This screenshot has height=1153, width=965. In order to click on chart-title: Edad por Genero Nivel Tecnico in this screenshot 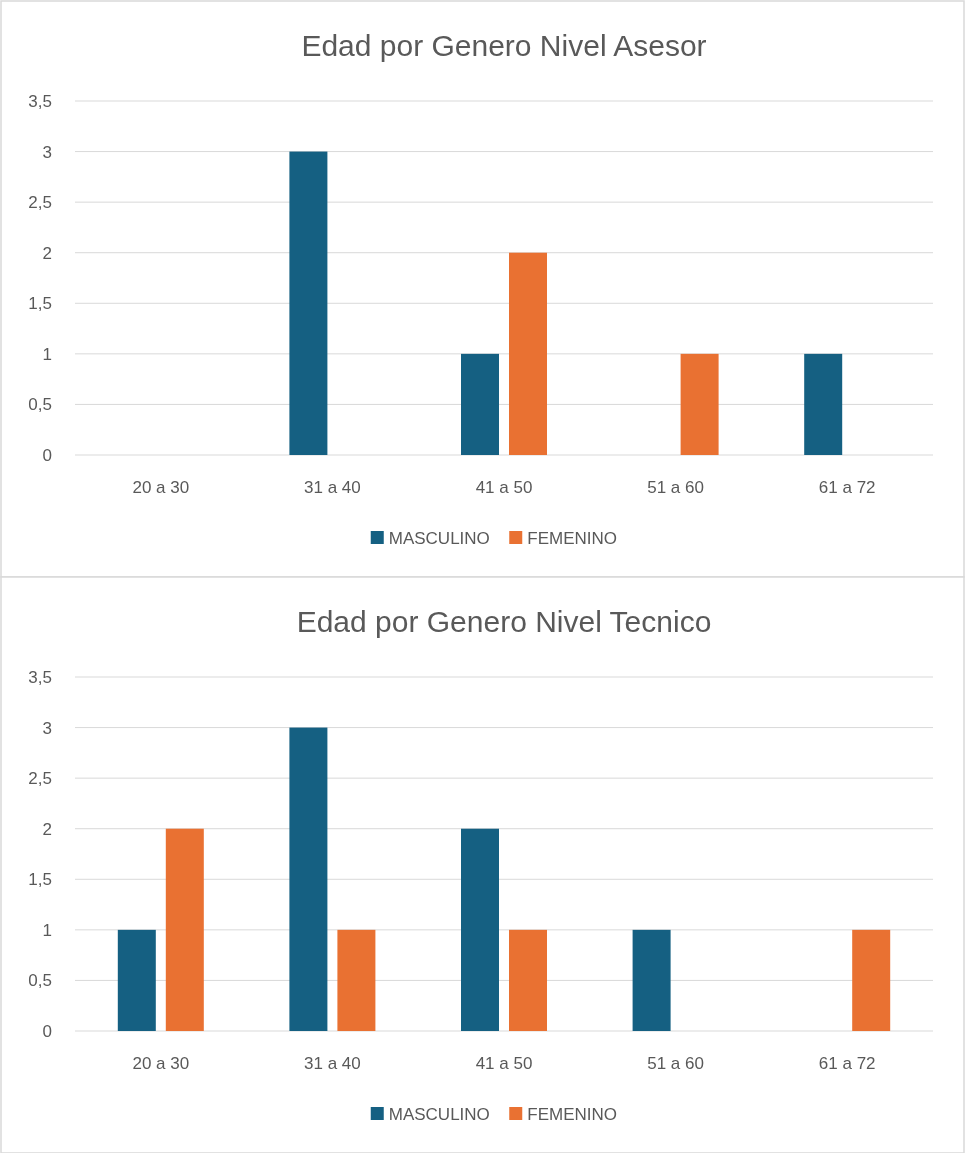, I will do `click(504, 621)`.